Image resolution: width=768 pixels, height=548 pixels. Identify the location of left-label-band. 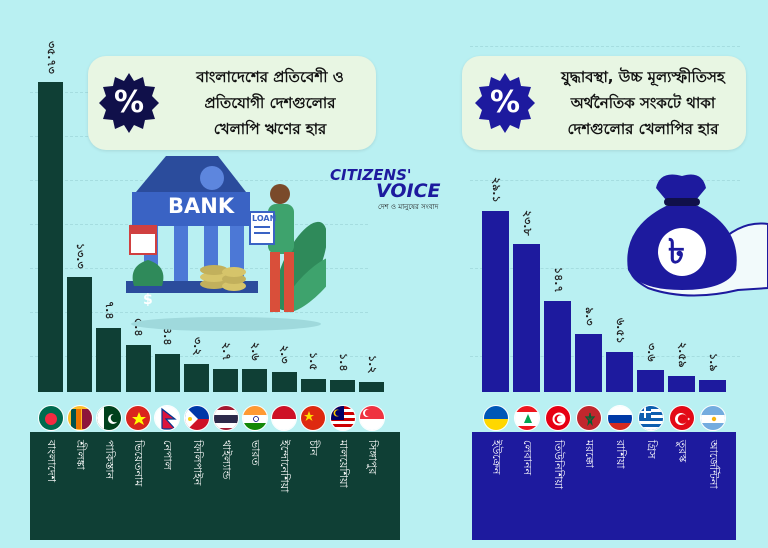
(215, 486).